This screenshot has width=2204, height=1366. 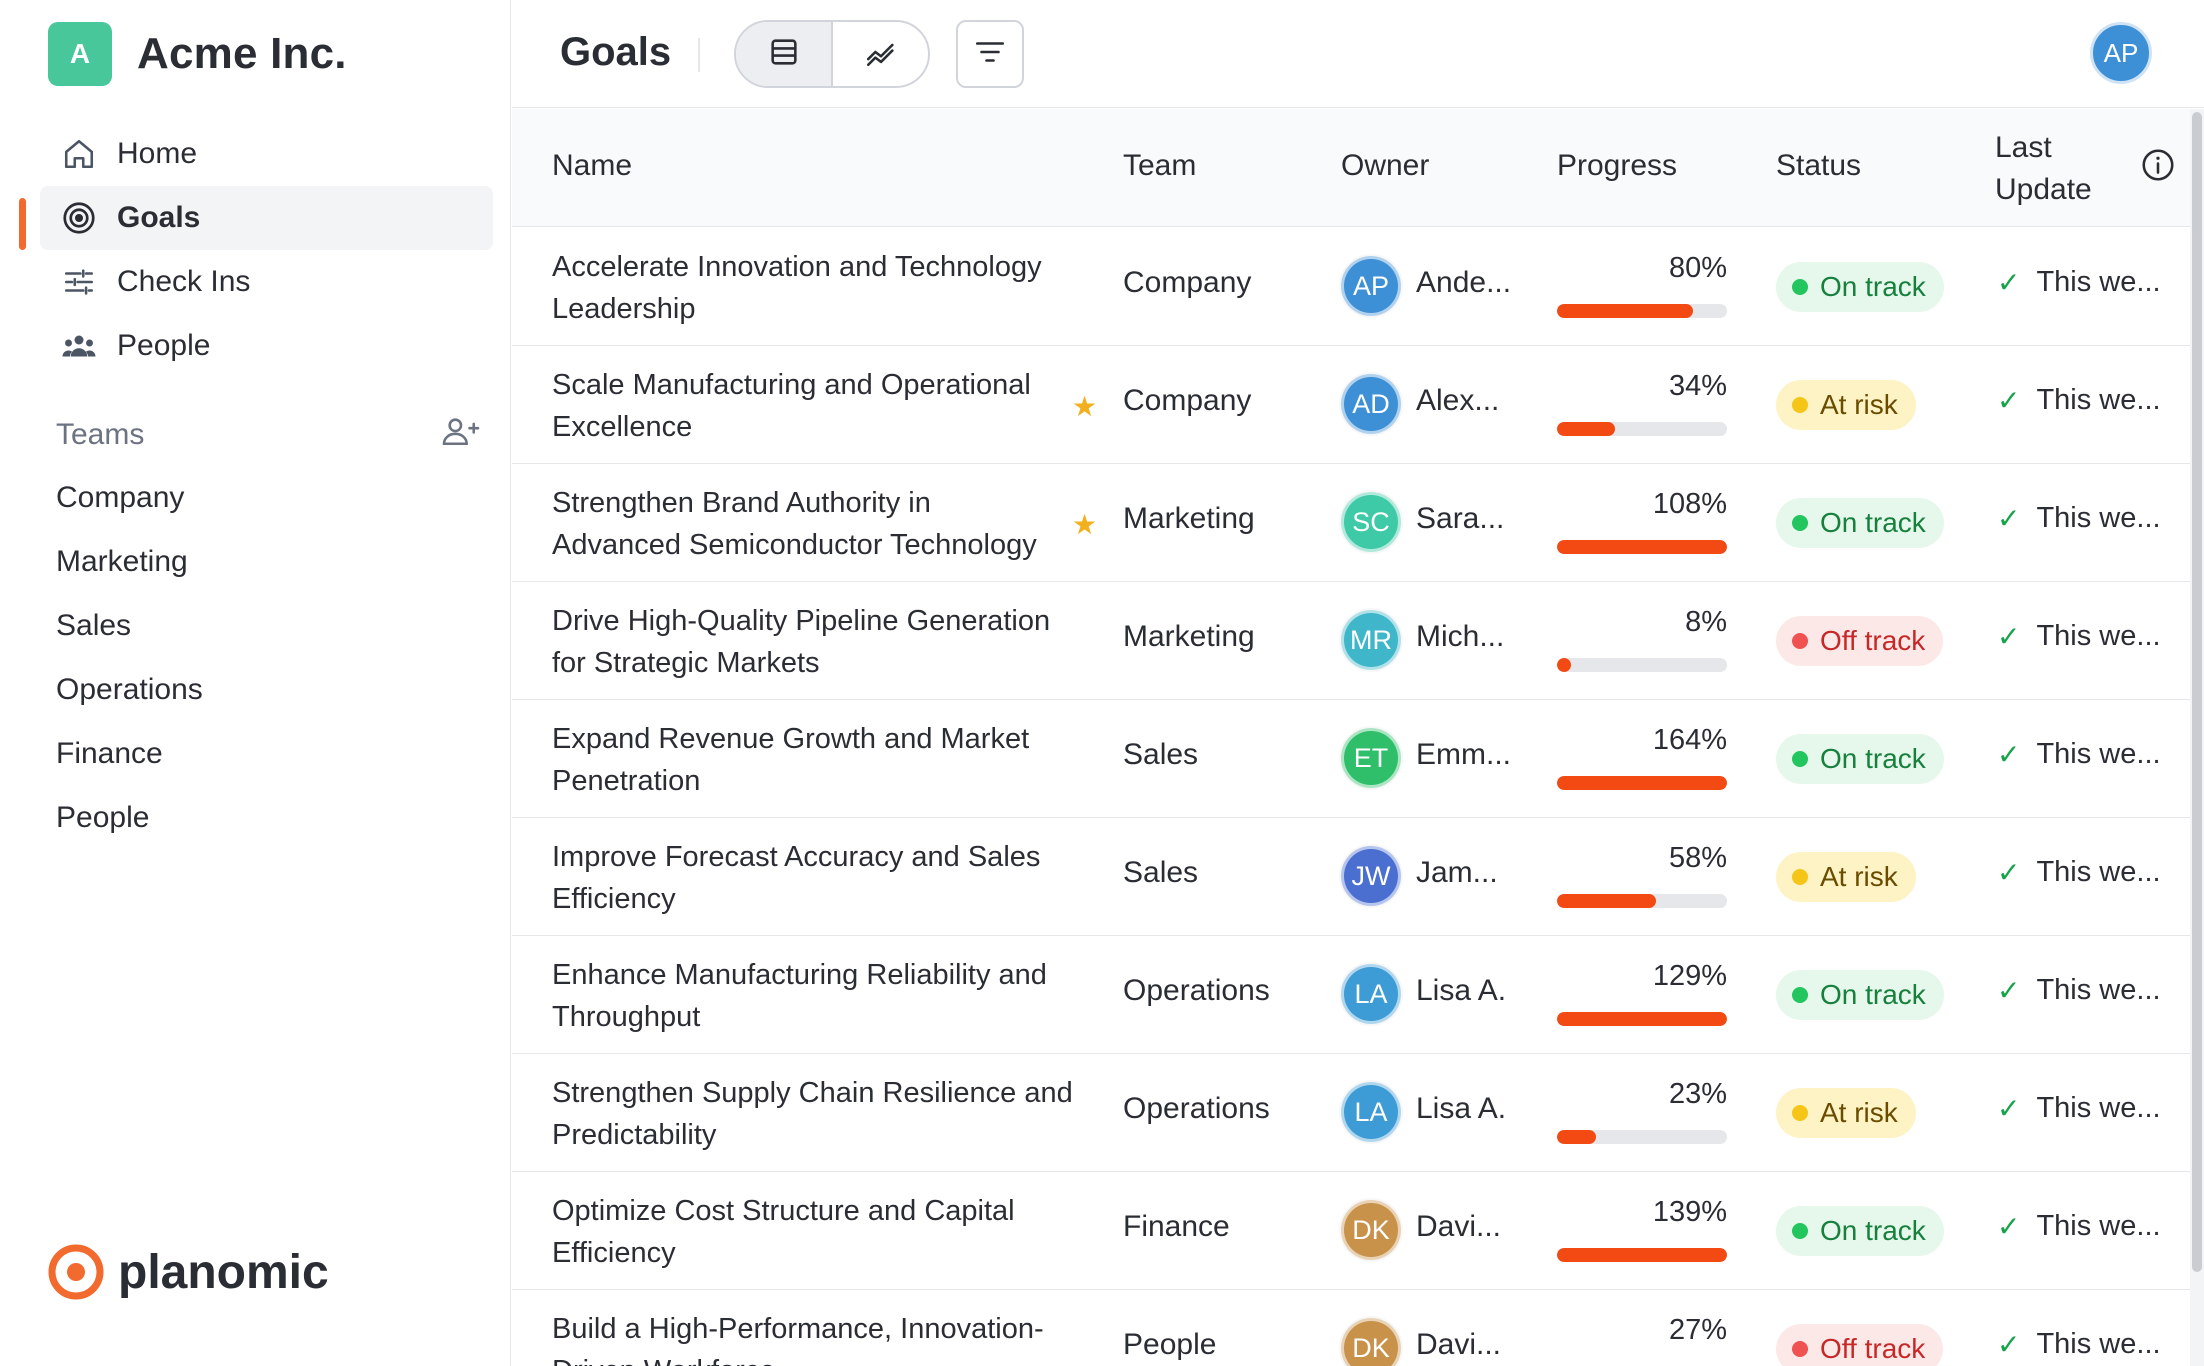 What do you see at coordinates (2121, 53) in the screenshot?
I see `user-avatar: AP` at bounding box center [2121, 53].